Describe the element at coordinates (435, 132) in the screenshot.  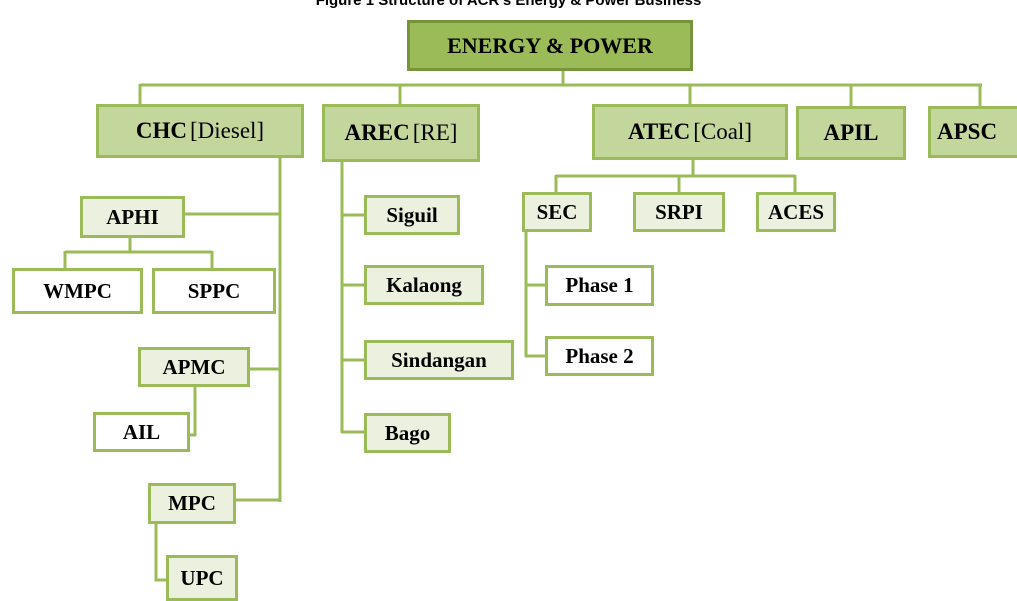
I see `unit-note: [RE]` at that location.